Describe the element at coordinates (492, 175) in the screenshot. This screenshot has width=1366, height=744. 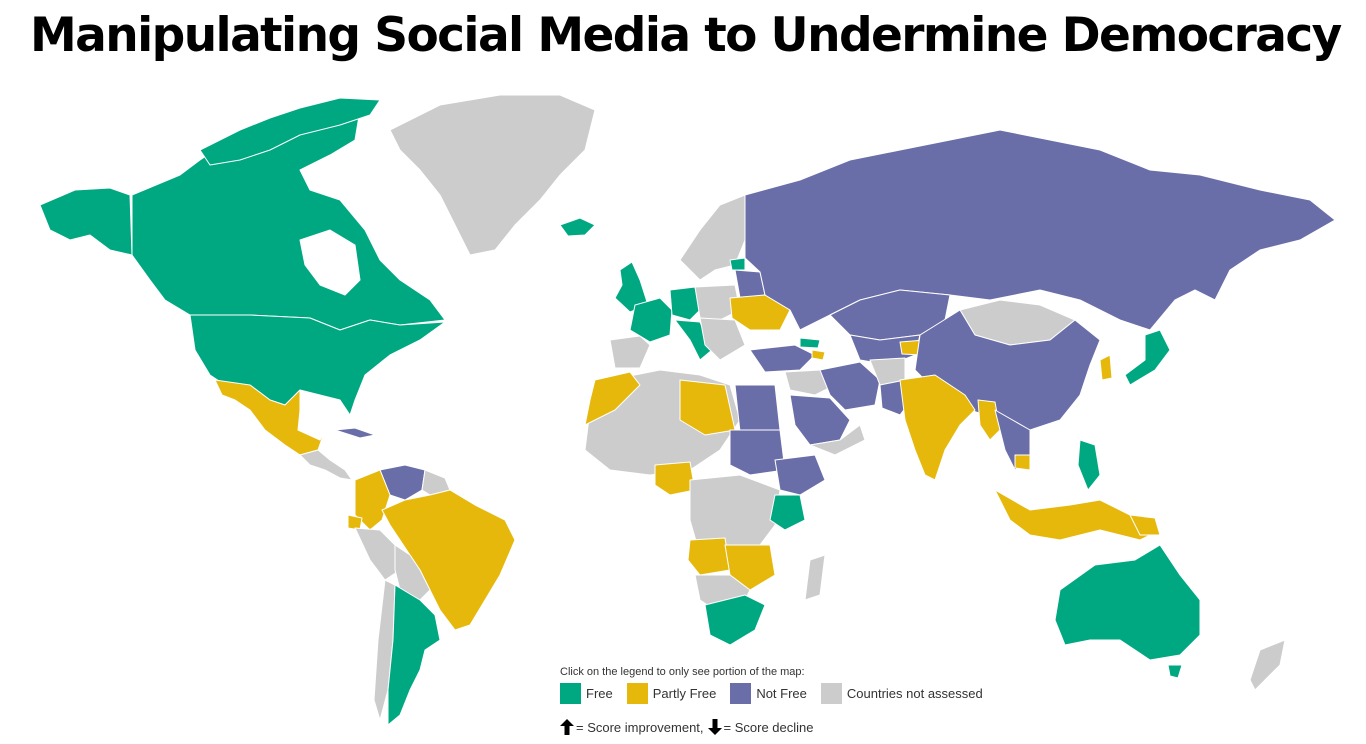
I see `region-greenland` at that location.